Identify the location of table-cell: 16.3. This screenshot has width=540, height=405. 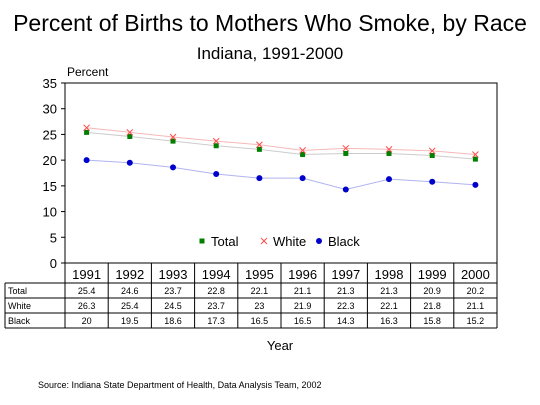
(389, 321).